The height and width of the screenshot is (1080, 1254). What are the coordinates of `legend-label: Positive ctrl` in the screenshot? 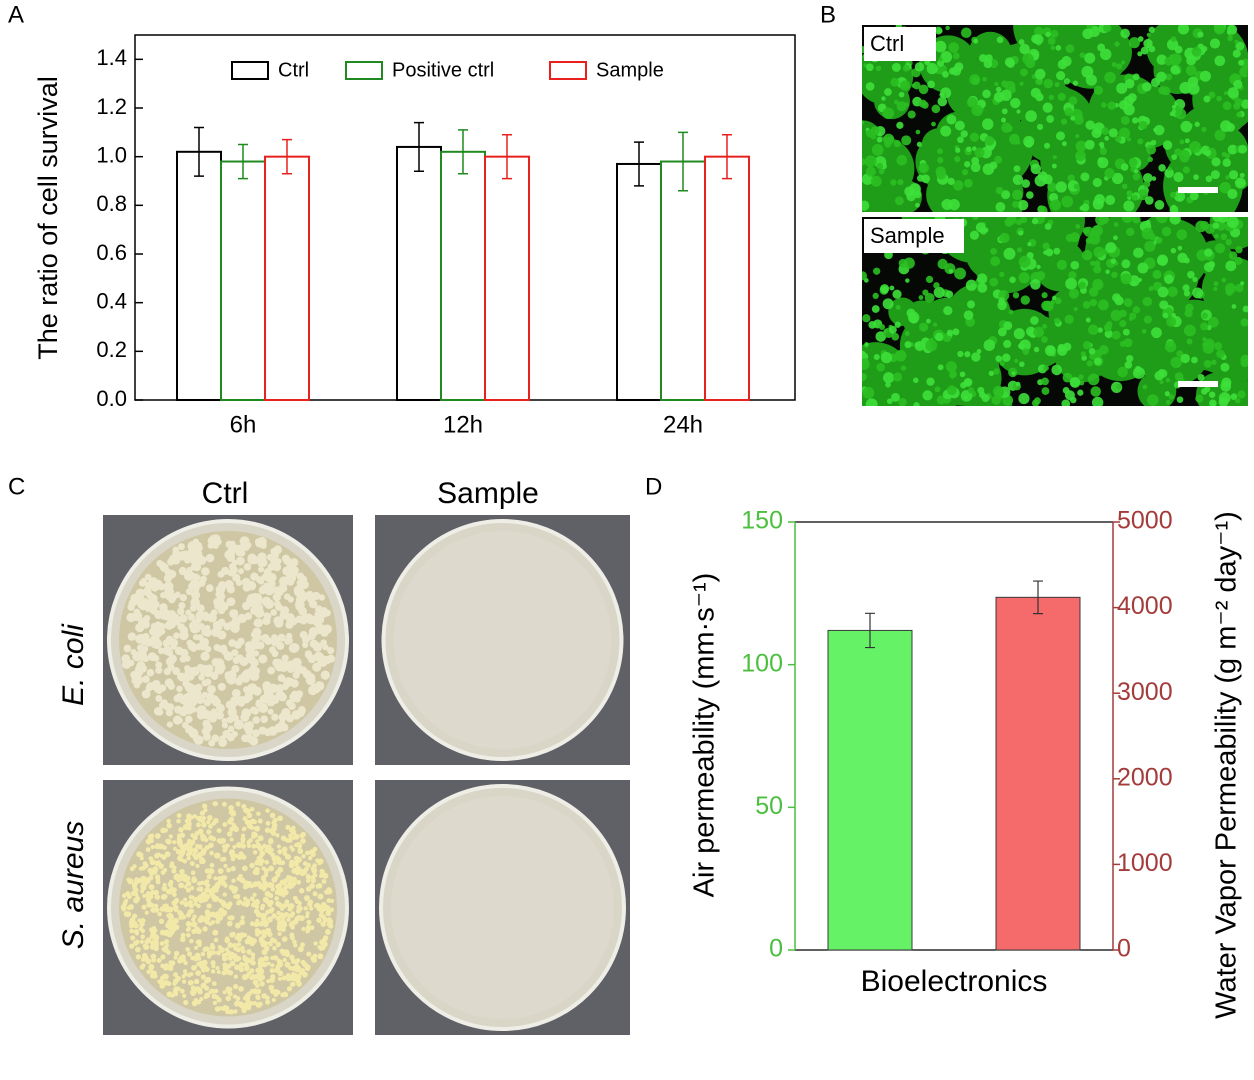 It's located at (443, 70).